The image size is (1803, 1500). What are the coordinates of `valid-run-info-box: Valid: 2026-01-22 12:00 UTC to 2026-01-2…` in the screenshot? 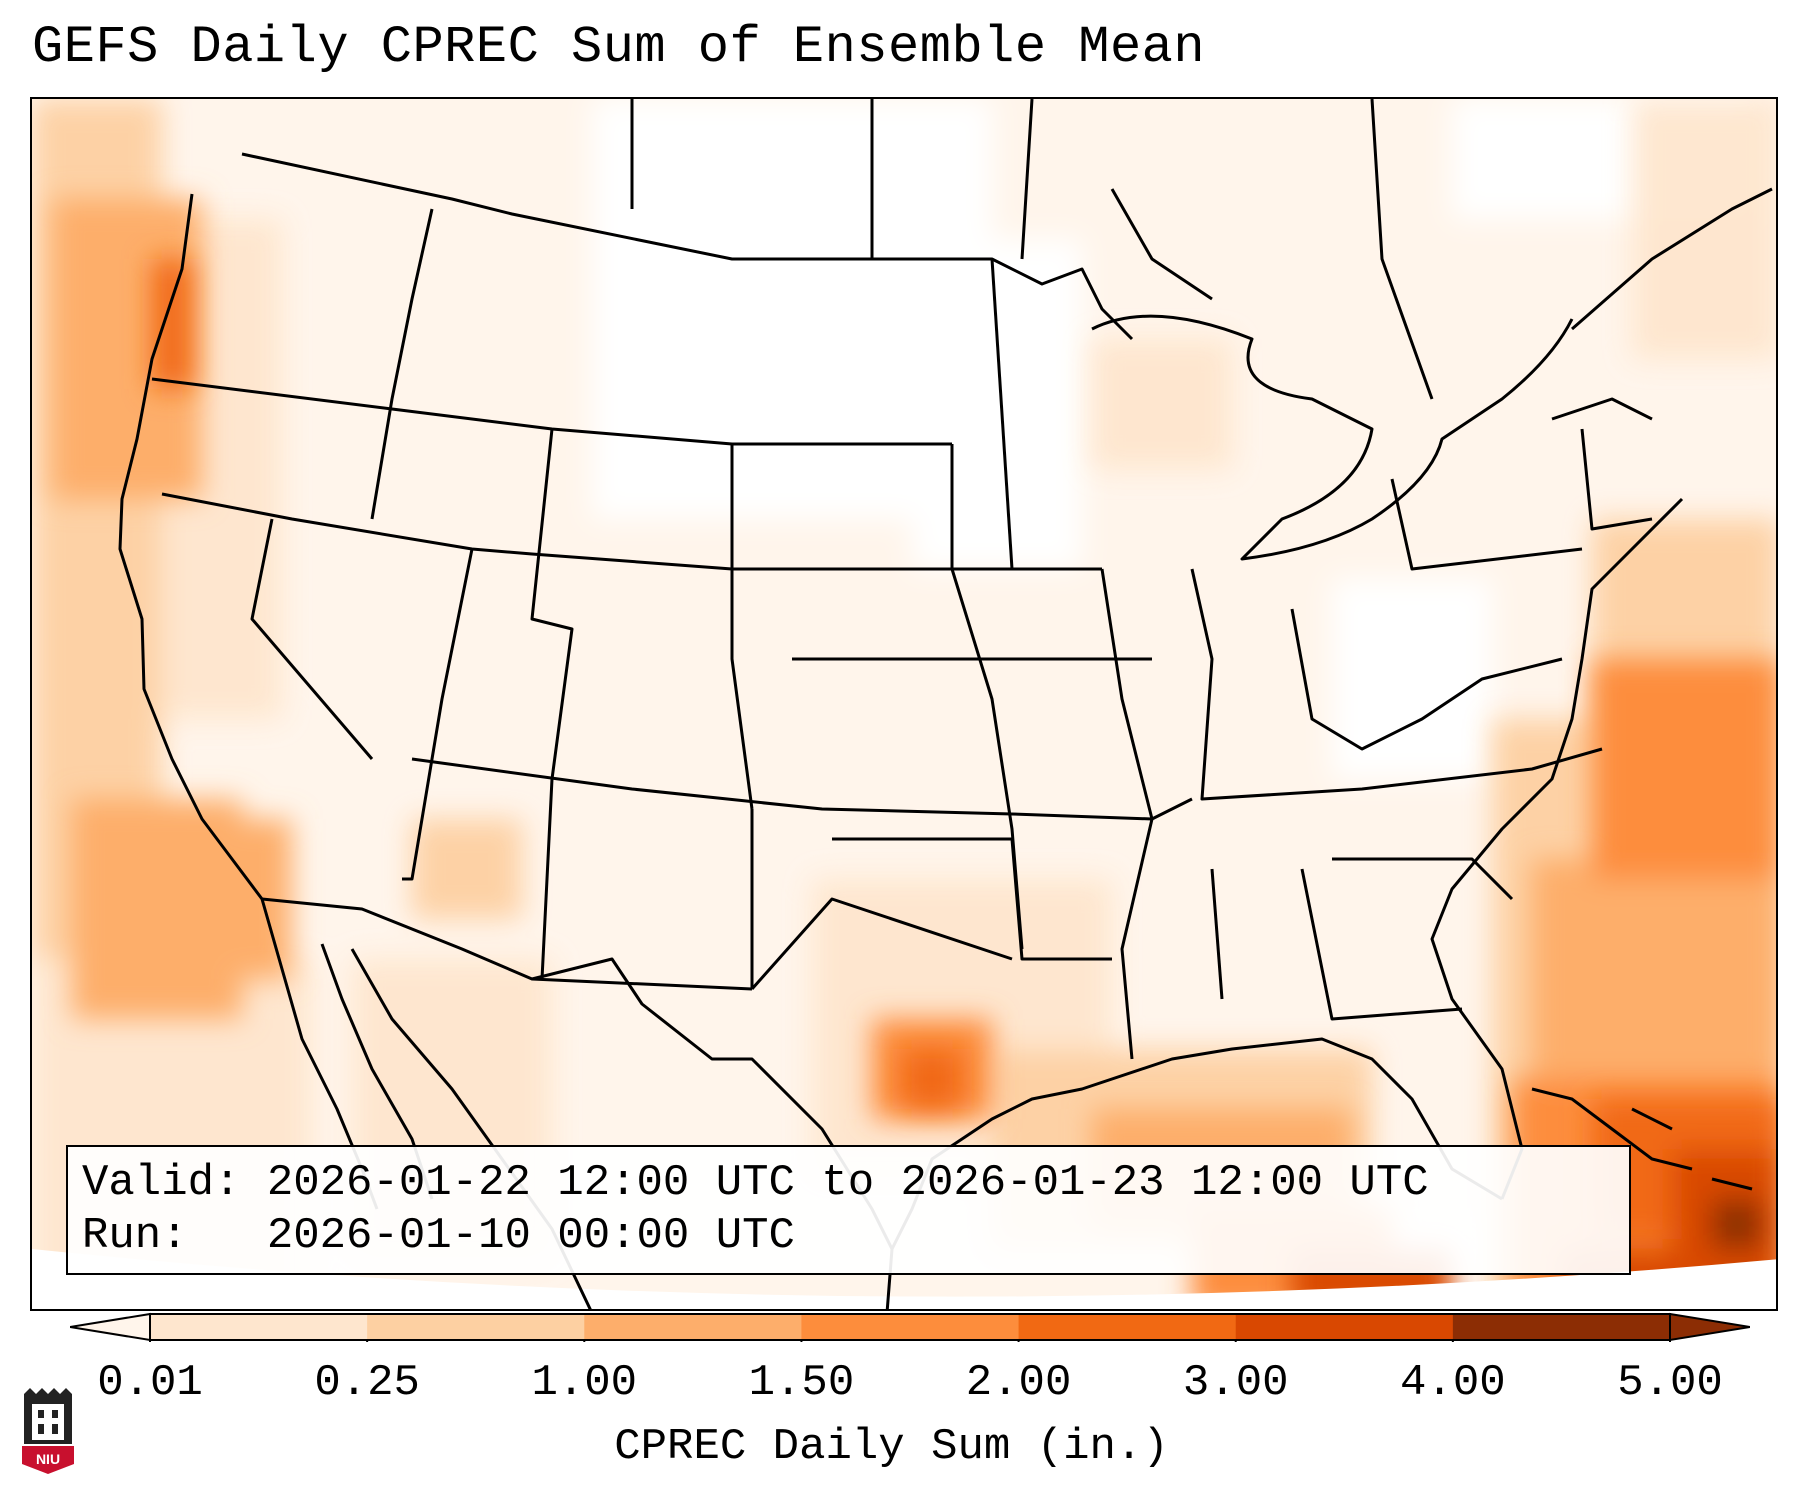 It's located at (848, 1210).